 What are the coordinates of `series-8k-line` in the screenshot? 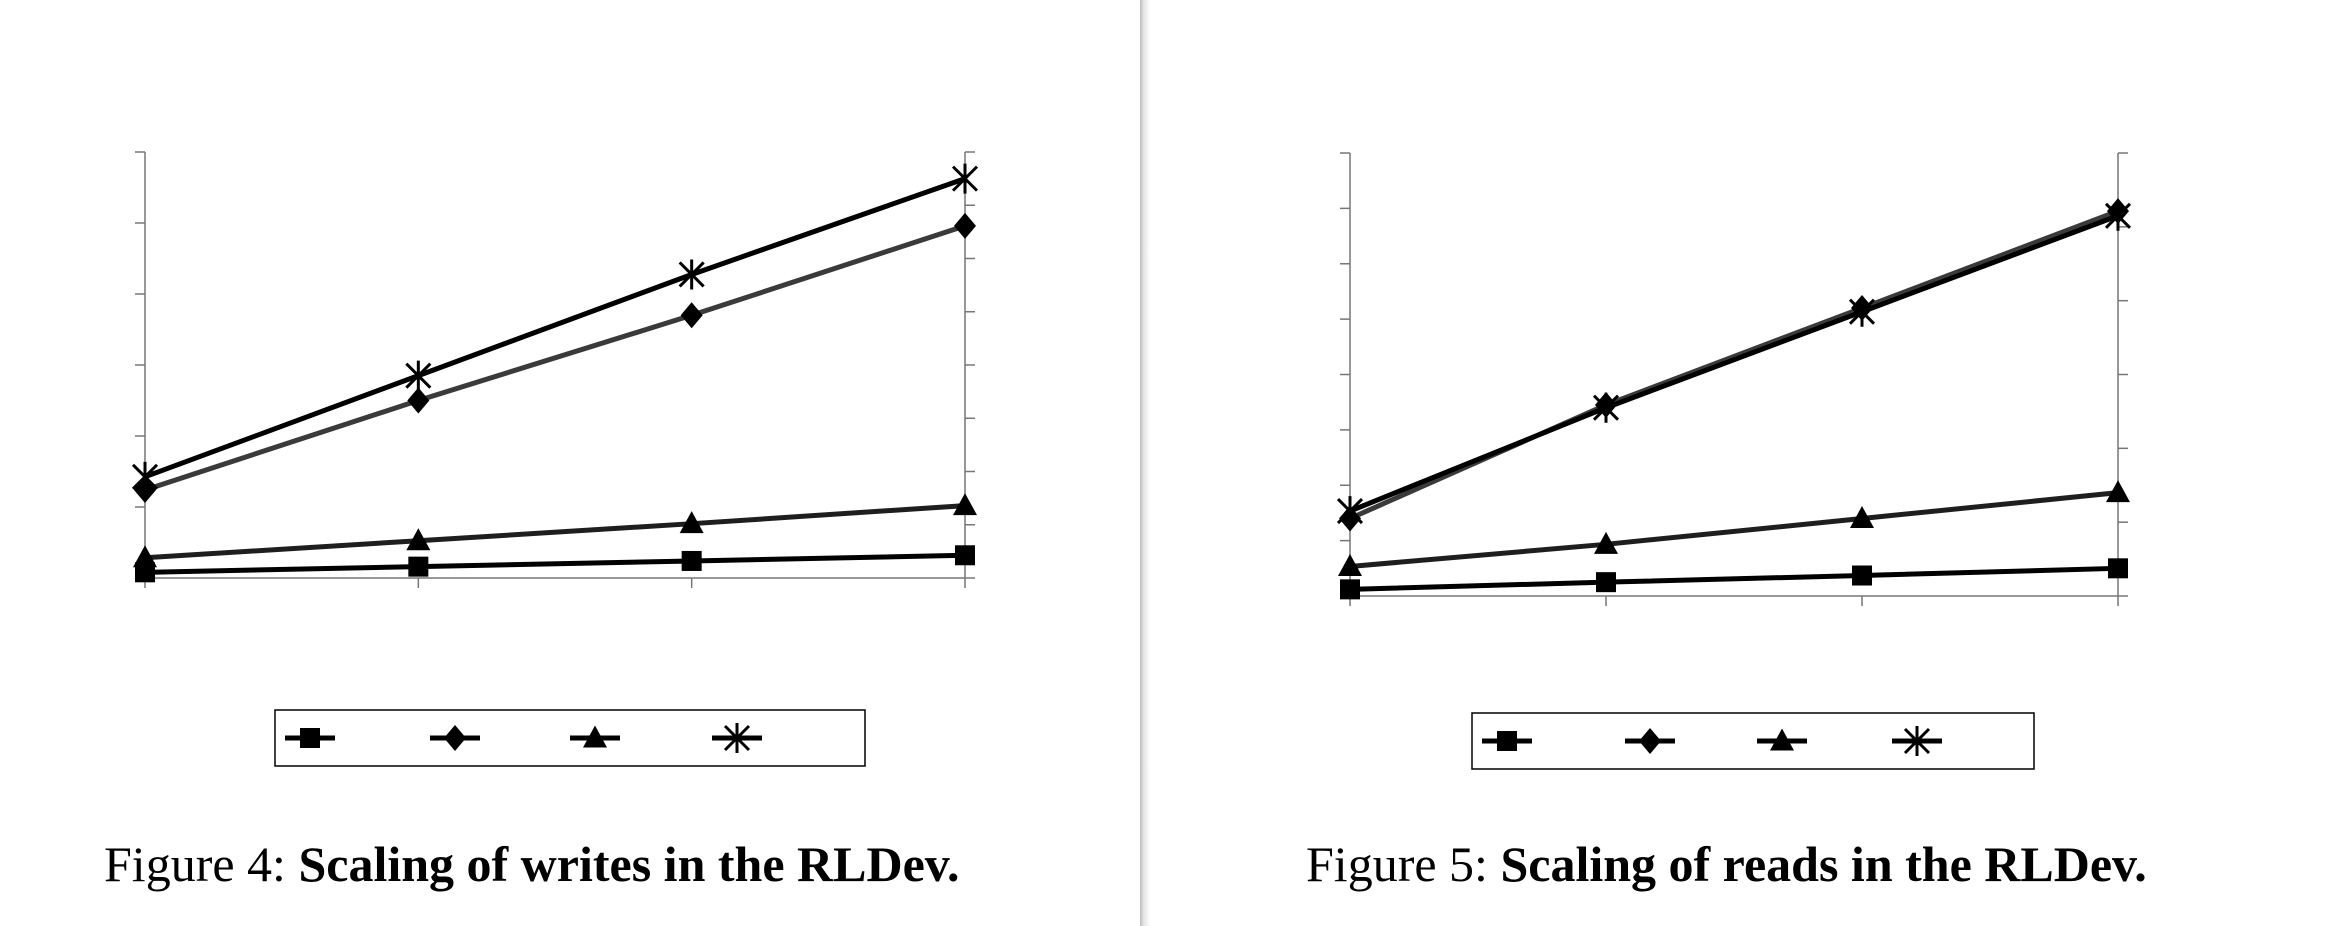 It's located at (555, 358).